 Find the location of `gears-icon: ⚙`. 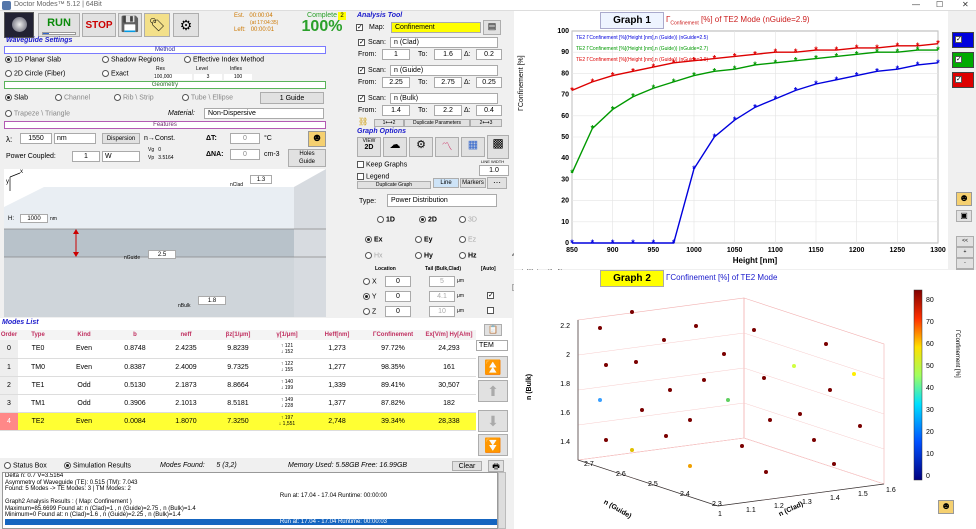

gears-icon: ⚙ is located at coordinates (421, 147).